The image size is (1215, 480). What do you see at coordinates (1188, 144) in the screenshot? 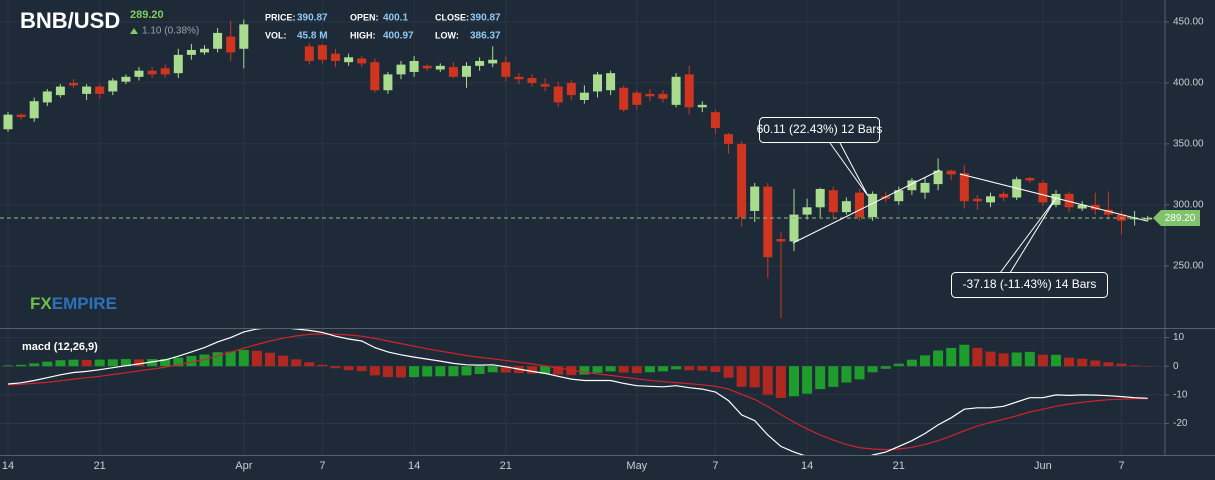
I see `y-tick-label: 350.00` at bounding box center [1188, 144].